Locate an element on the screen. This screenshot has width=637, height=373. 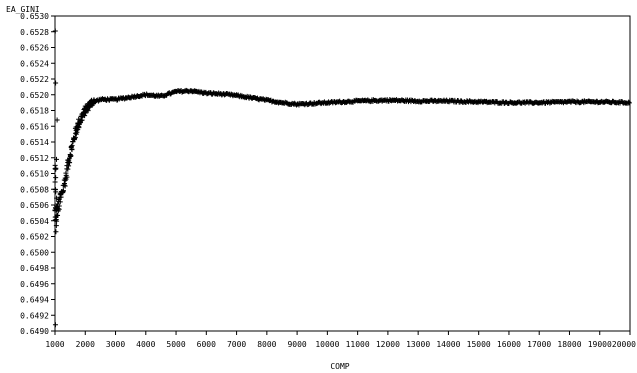
y-tick-label: 0.6508 is located at coordinates (34, 189).